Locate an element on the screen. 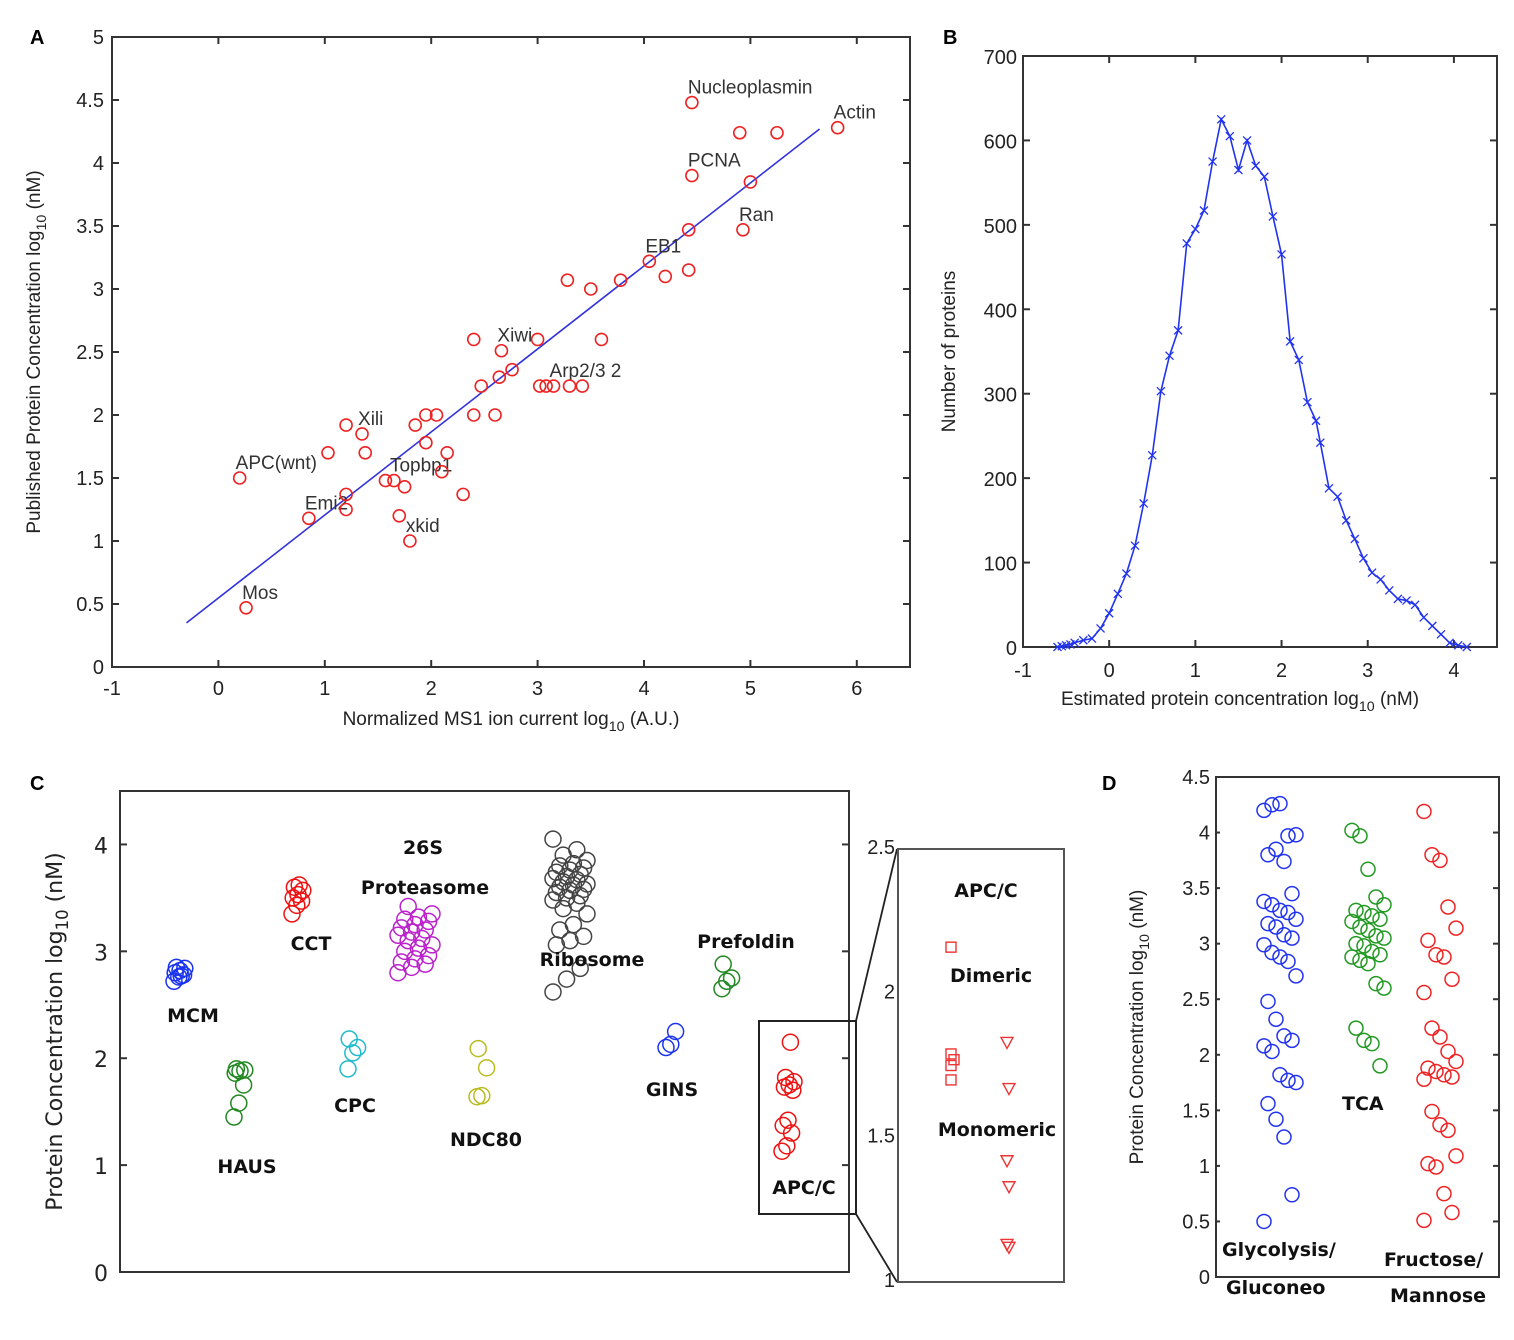 Image resolution: width=1514 pixels, height=1340 pixels. group-label: 26S is located at coordinates (423, 848).